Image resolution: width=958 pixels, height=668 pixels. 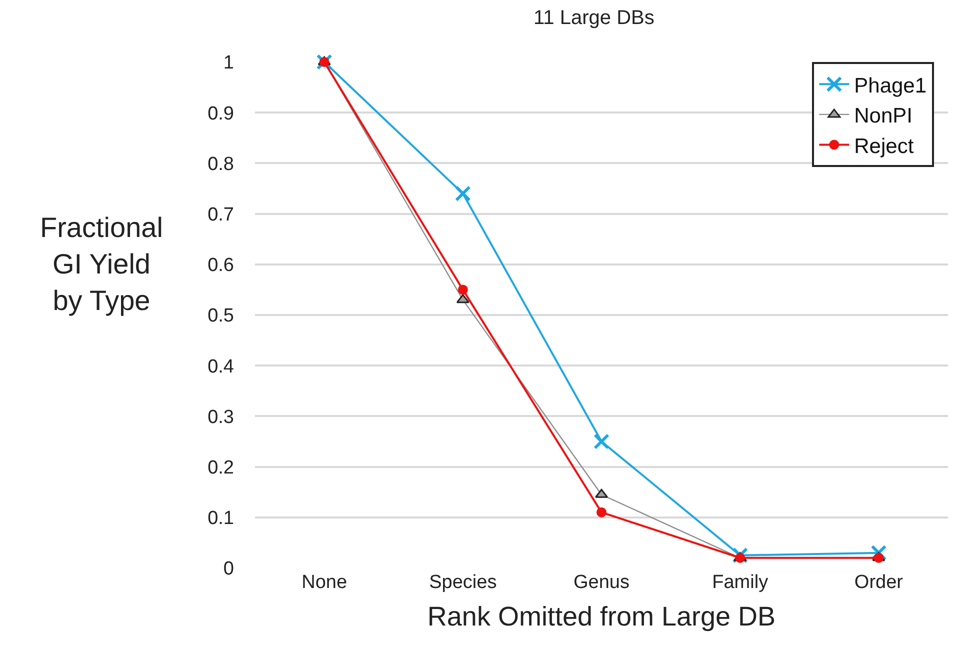 What do you see at coordinates (221, 519) in the screenshot?
I see `y-tick-label: 0.1` at bounding box center [221, 519].